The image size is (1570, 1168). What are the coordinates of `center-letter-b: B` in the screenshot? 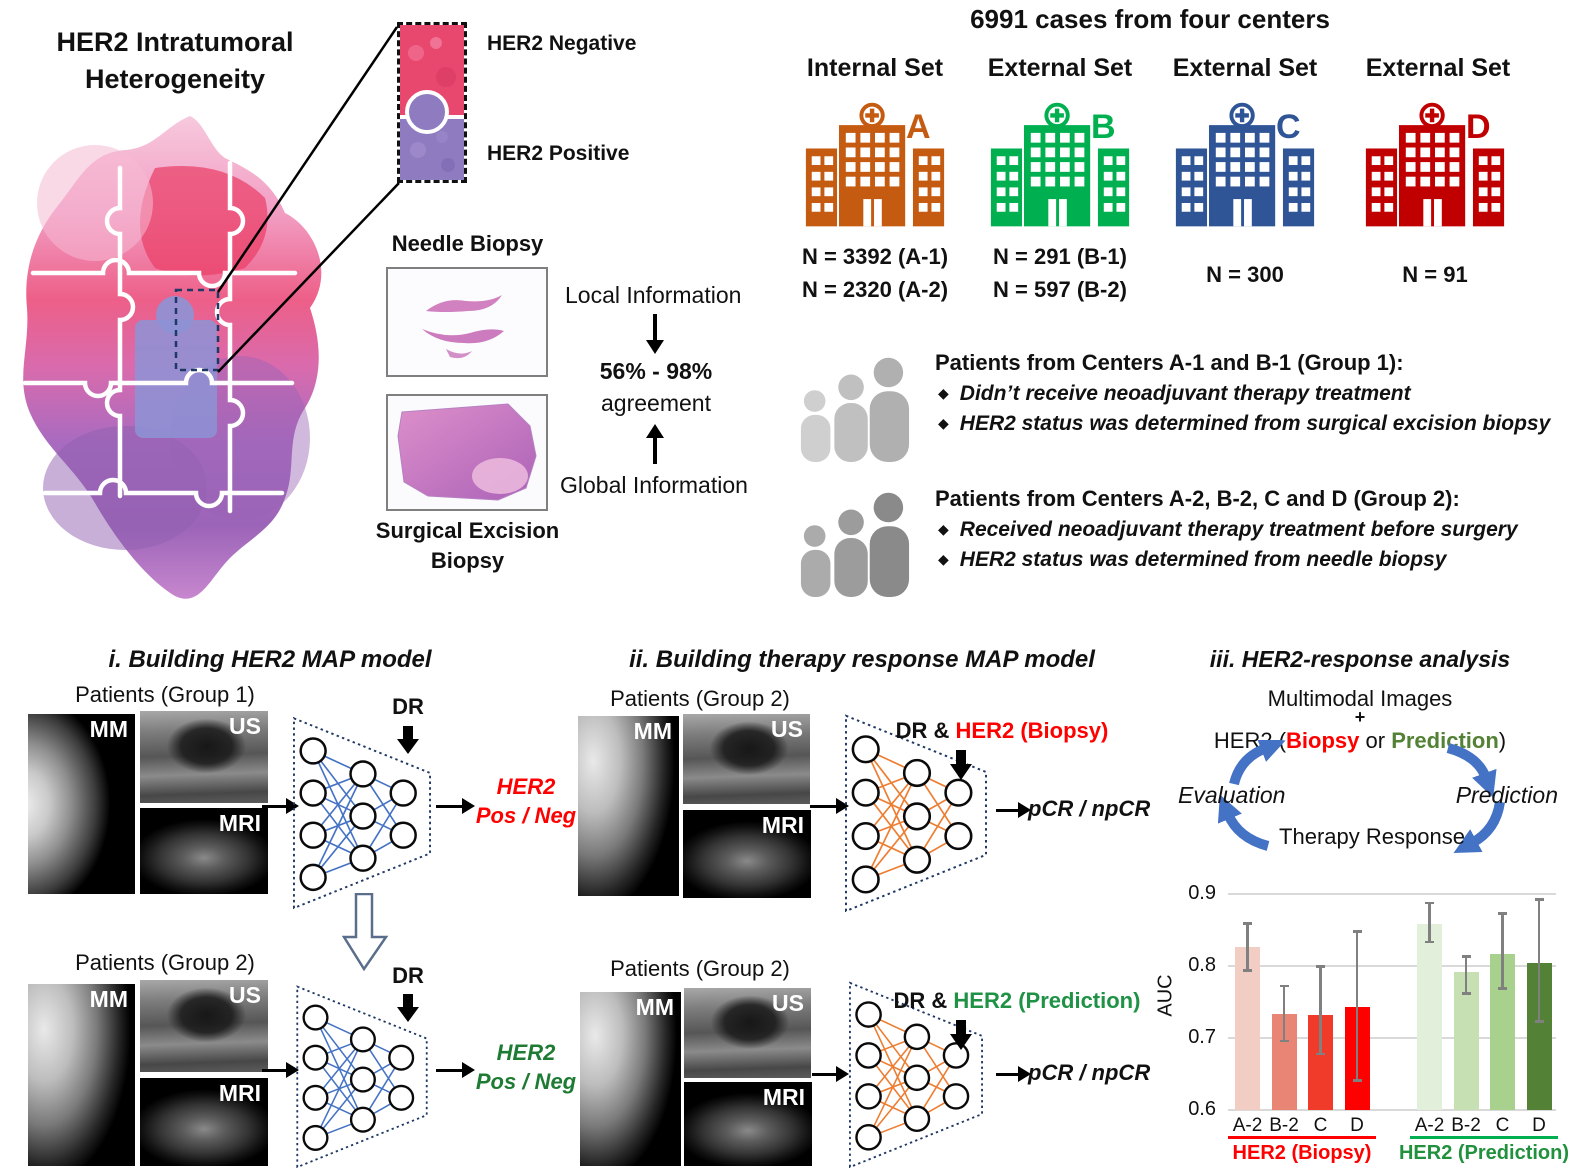 It's located at (1103, 127).